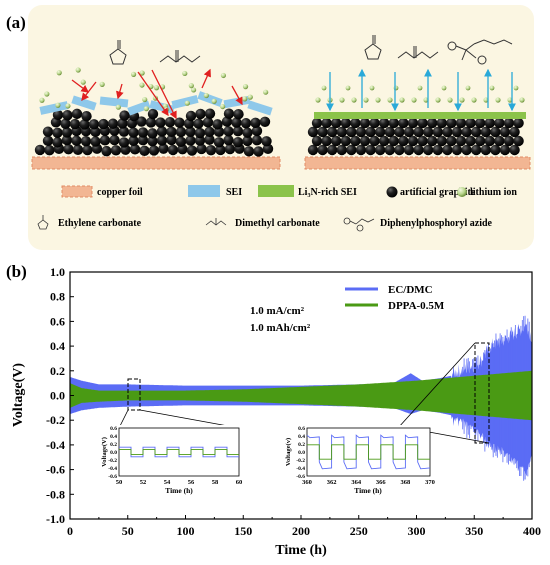 This screenshot has width=550, height=565. I want to click on inset-1-ylabel: Voltage(V), so click(104, 452).